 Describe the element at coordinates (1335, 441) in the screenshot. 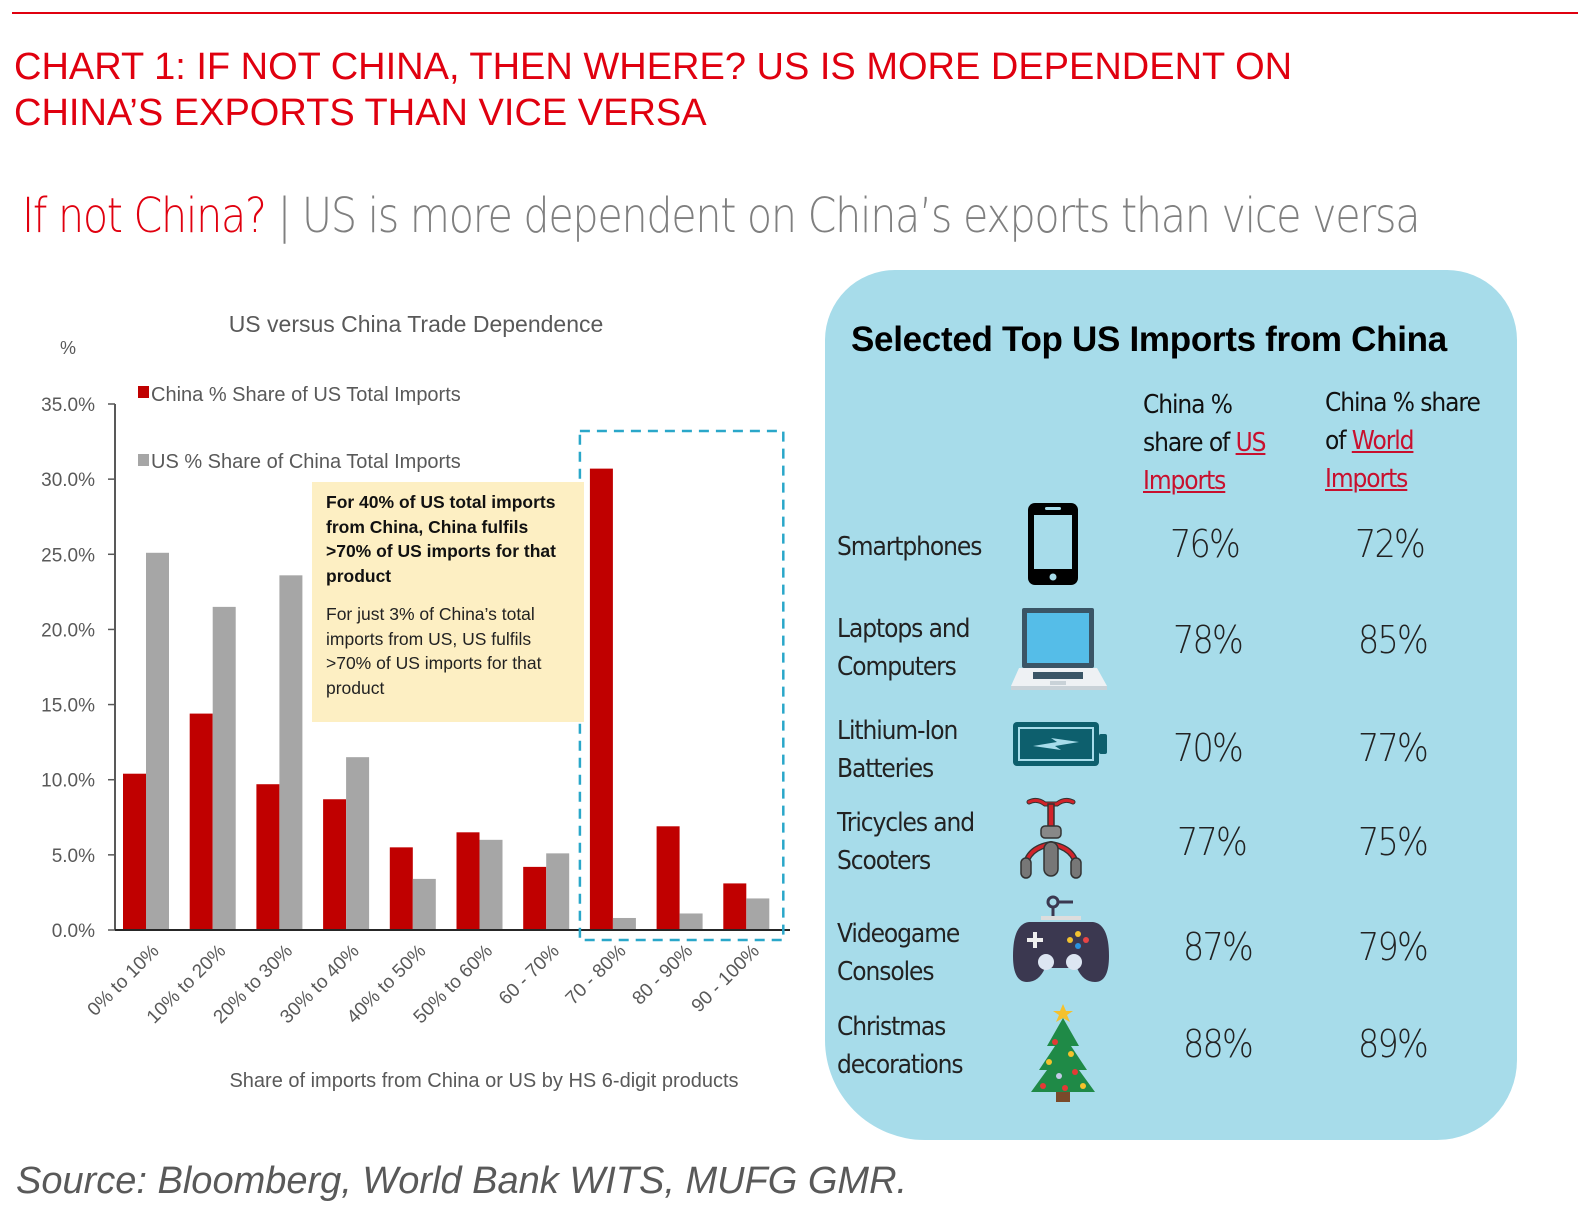

I see `column-header-world-text: of` at that location.